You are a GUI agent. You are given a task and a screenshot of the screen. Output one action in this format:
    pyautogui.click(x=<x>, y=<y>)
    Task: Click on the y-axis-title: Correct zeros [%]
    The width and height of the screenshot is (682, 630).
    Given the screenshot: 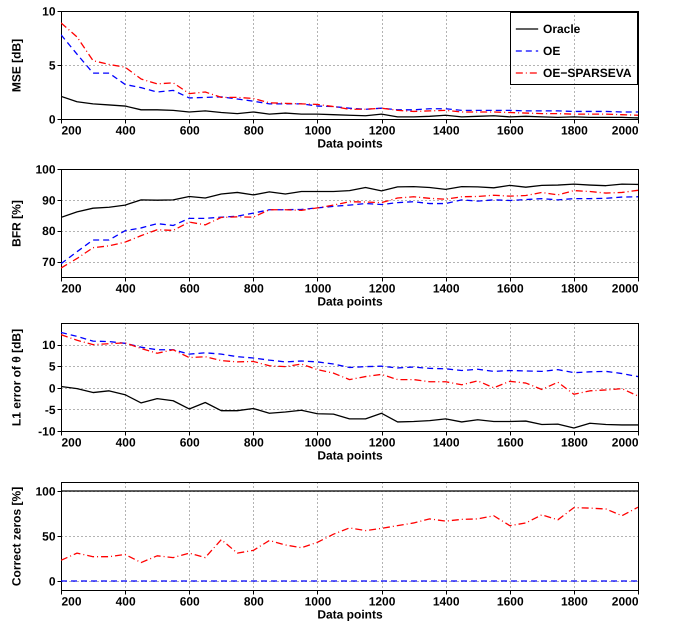 What is the action you would take?
    pyautogui.click(x=17, y=536)
    